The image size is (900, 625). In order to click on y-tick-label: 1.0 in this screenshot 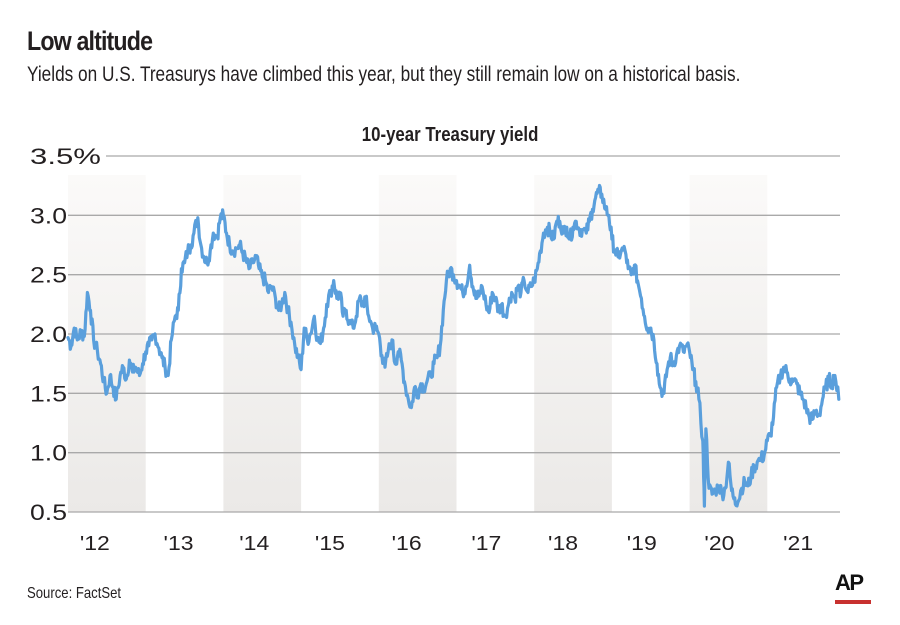, I will do `click(48, 453)`.